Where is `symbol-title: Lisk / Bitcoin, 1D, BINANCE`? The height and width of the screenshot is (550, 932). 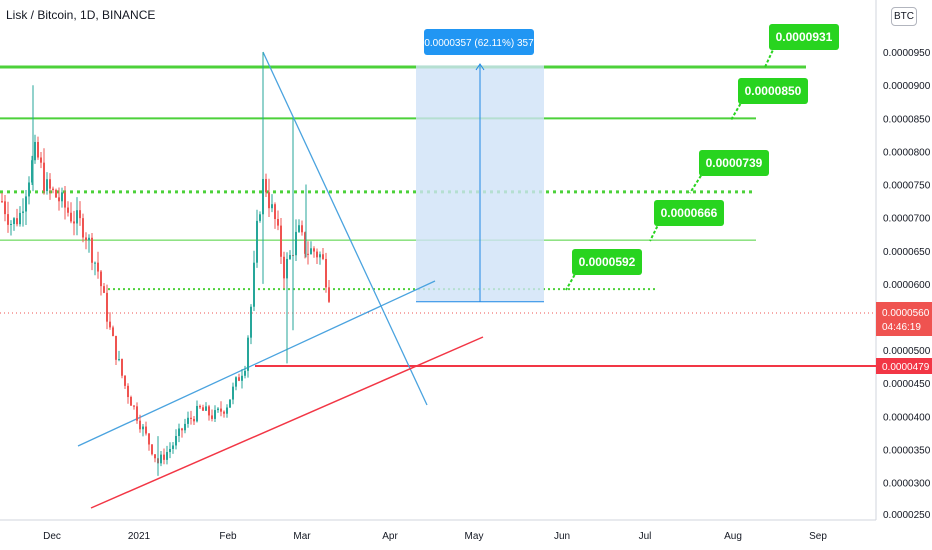 symbol-title: Lisk / Bitcoin, 1D, BINANCE is located at coordinates (81, 15).